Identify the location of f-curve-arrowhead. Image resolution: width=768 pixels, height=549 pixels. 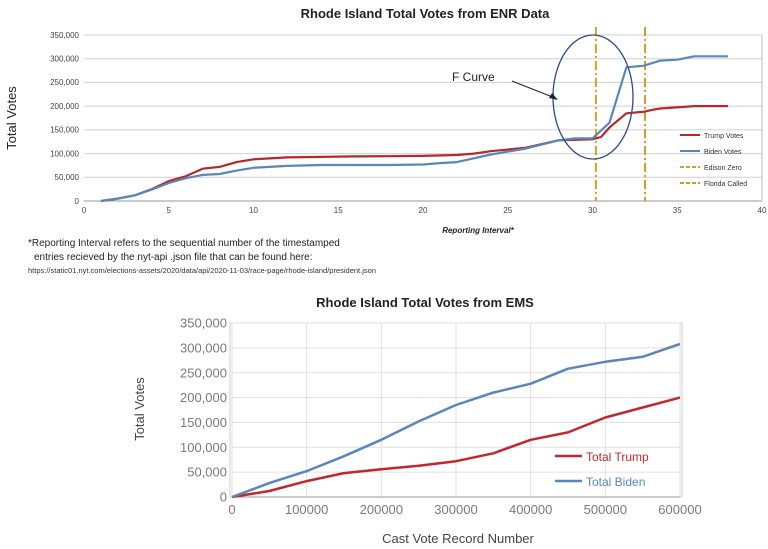
(553, 96).